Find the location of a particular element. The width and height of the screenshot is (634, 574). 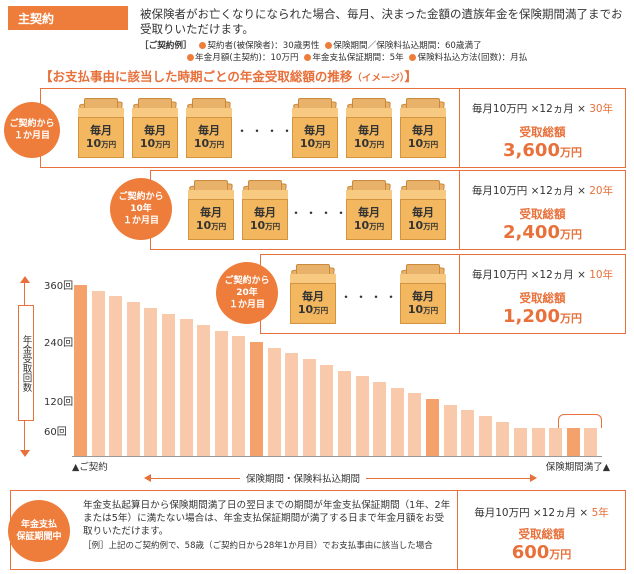

timing-circle-1: ご契約から １か月目 is located at coordinates (32, 130).